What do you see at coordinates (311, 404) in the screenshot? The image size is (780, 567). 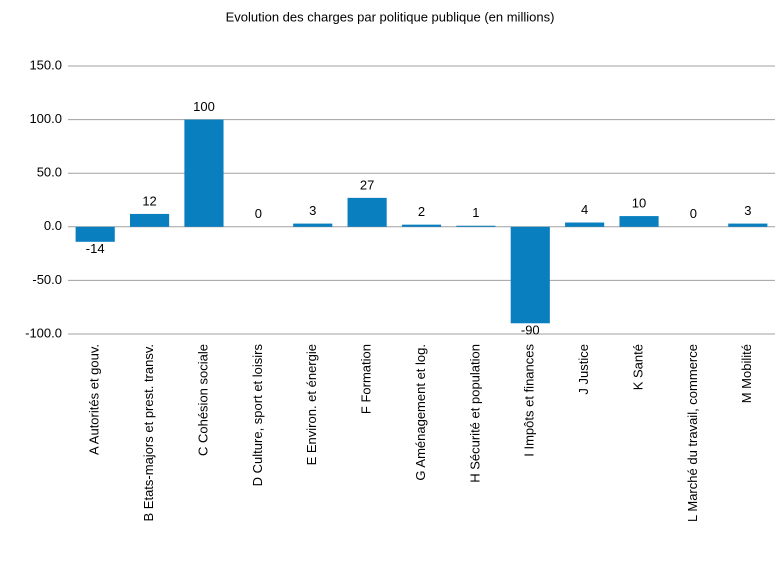 I see `x-tick-label: E Environ. et énergie` at bounding box center [311, 404].